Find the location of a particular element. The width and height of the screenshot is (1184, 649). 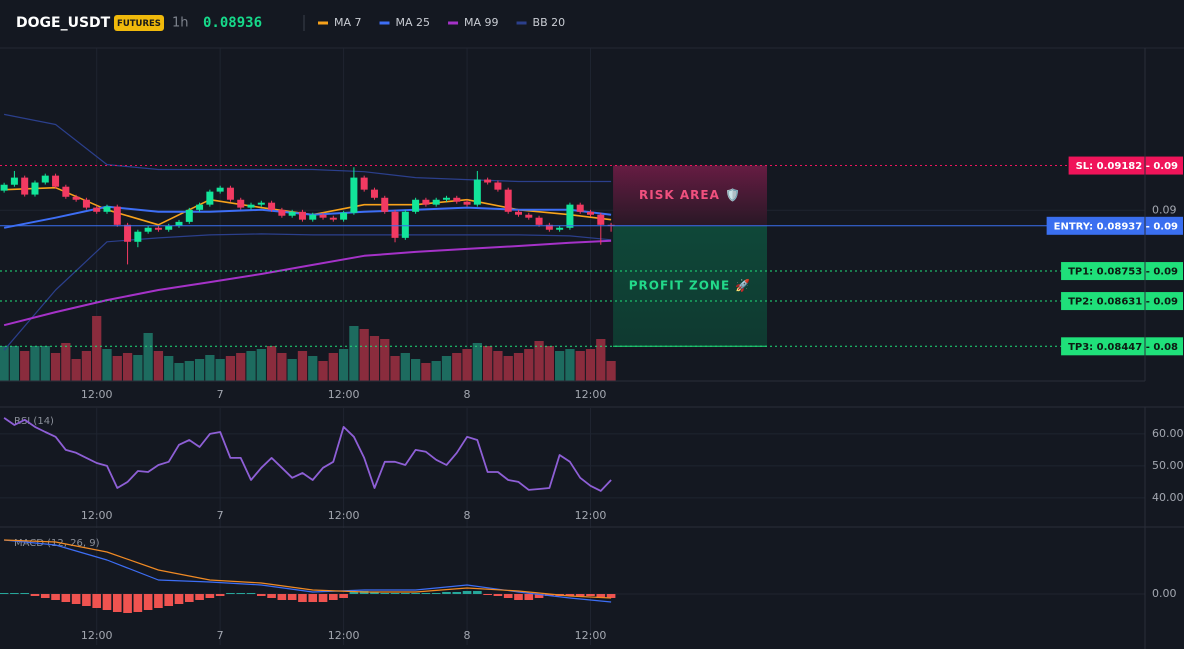

y-tick-label: 0.00 is located at coordinates (1164, 593).